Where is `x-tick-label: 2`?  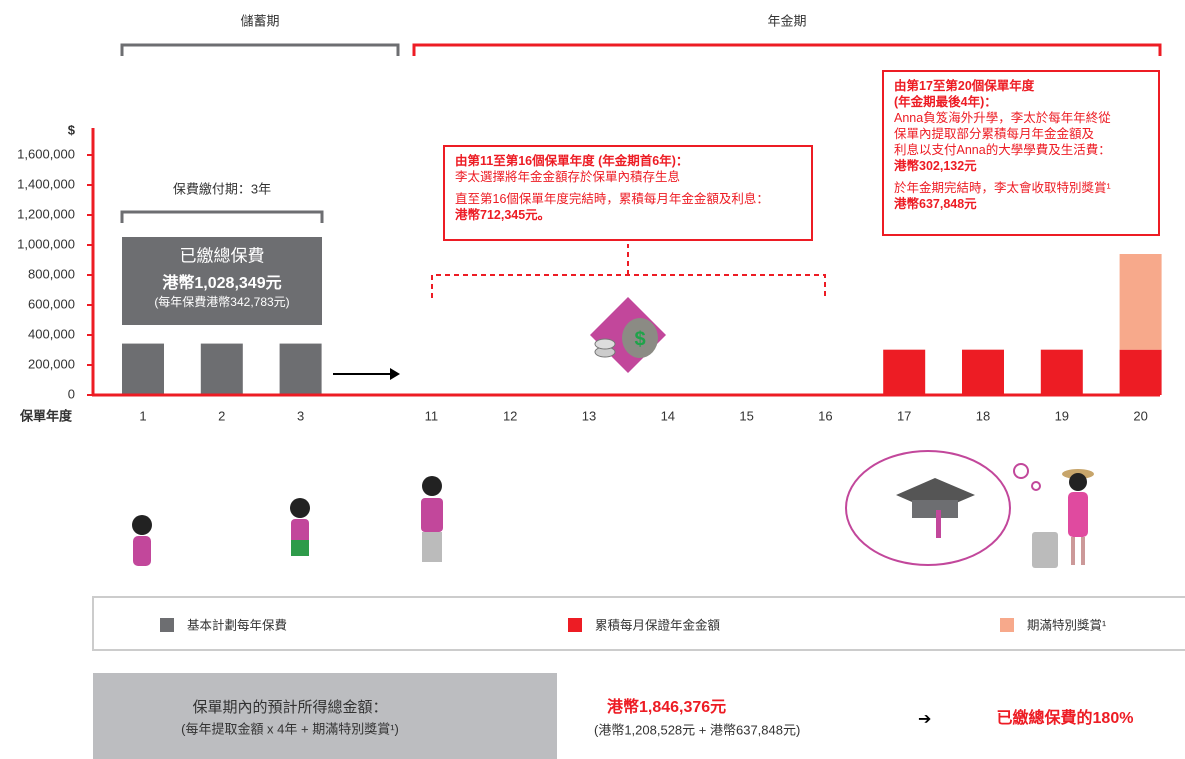
x-tick-label: 2 is located at coordinates (221, 415).